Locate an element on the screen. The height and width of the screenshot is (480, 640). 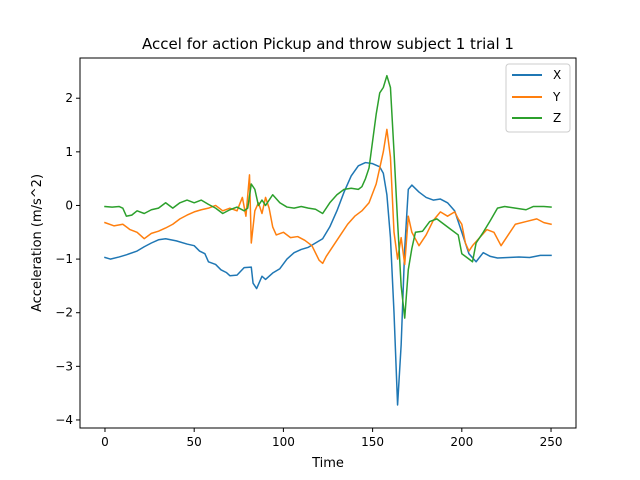
legend: X Y Z is located at coordinates (538, 98).